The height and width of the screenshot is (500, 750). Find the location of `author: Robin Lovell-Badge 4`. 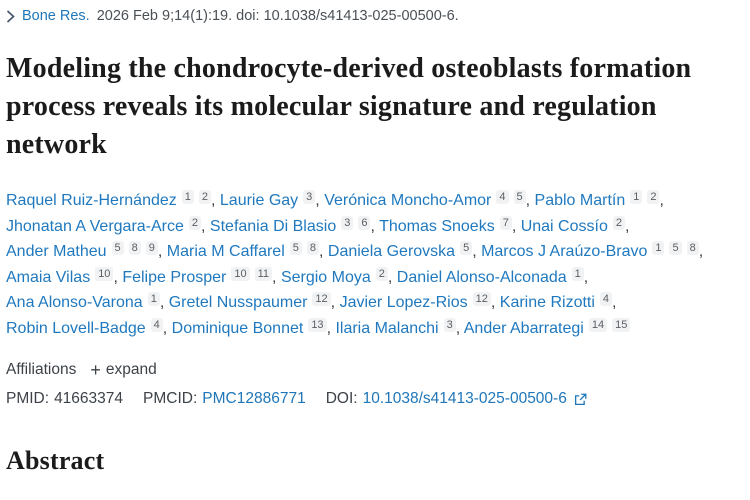

author: Robin Lovell-Badge 4 is located at coordinates (84, 327).